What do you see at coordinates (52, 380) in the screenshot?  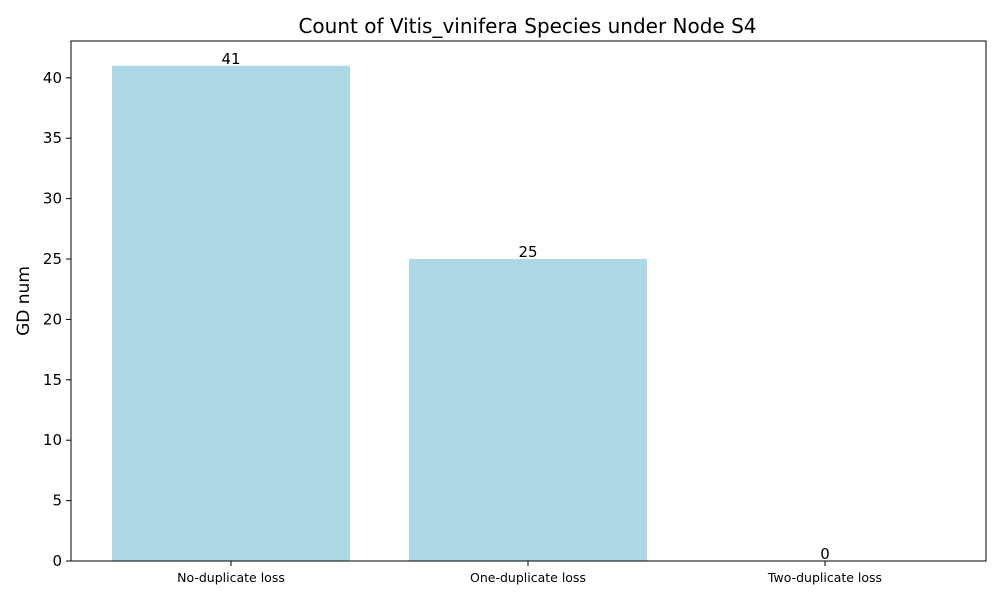 I see `y-tick-label: 15` at bounding box center [52, 380].